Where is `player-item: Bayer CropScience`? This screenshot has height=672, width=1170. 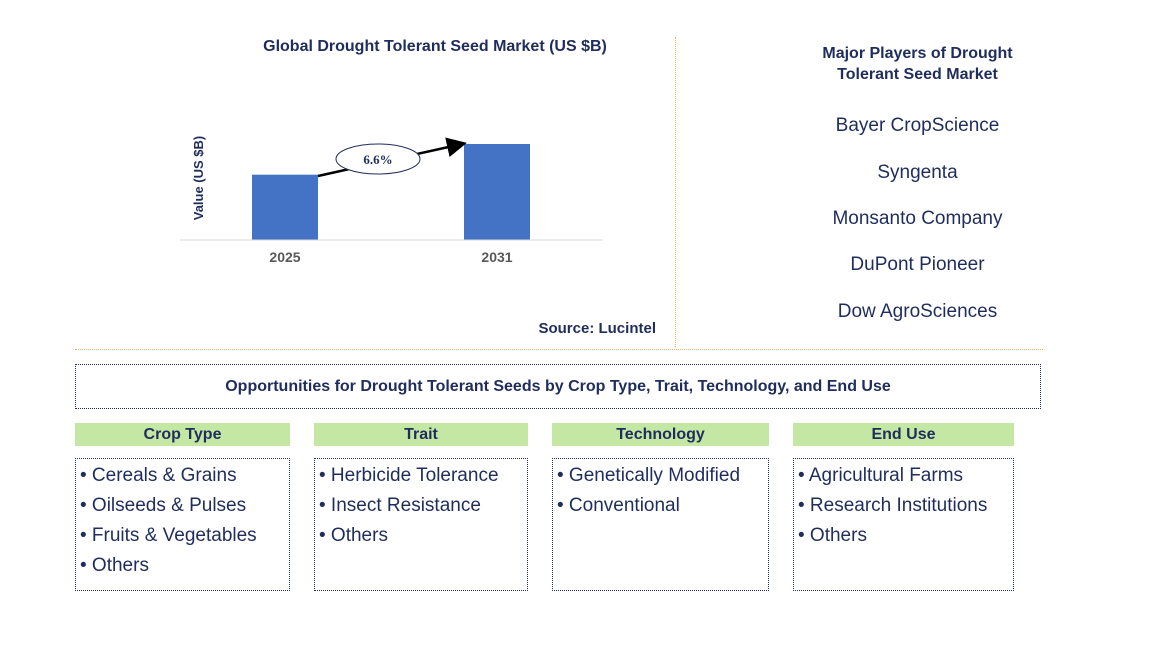 player-item: Bayer CropScience is located at coordinates (917, 125).